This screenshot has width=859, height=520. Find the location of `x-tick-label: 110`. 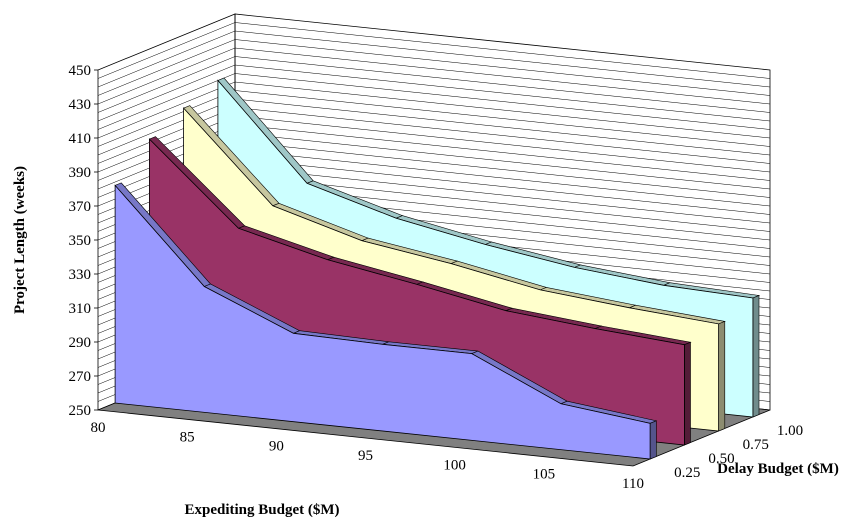

x-tick-label: 110 is located at coordinates (633, 484).